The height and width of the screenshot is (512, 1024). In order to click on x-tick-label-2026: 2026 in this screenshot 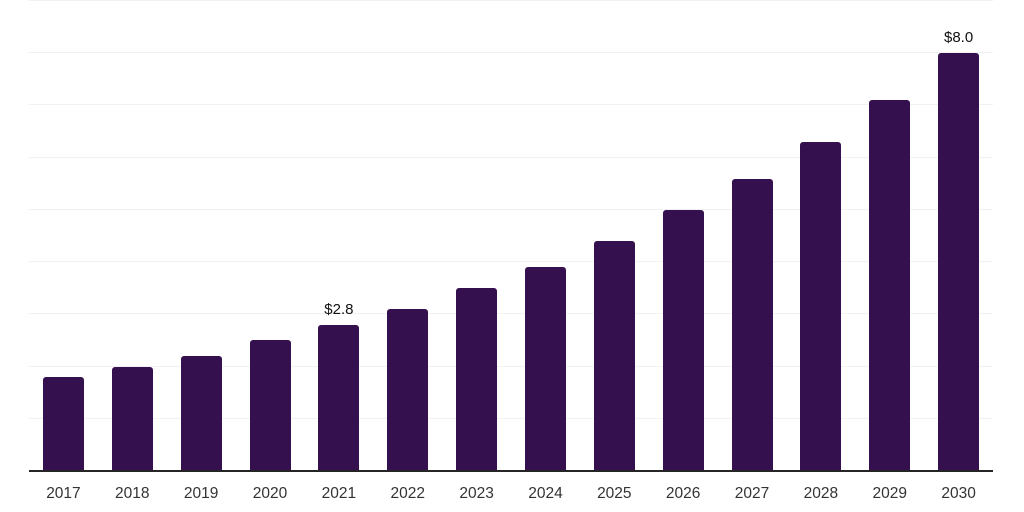, I will do `click(683, 493)`.